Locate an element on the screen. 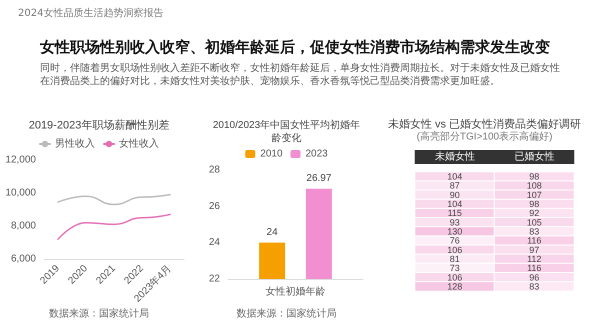  data-label: 107 is located at coordinates (534, 195).